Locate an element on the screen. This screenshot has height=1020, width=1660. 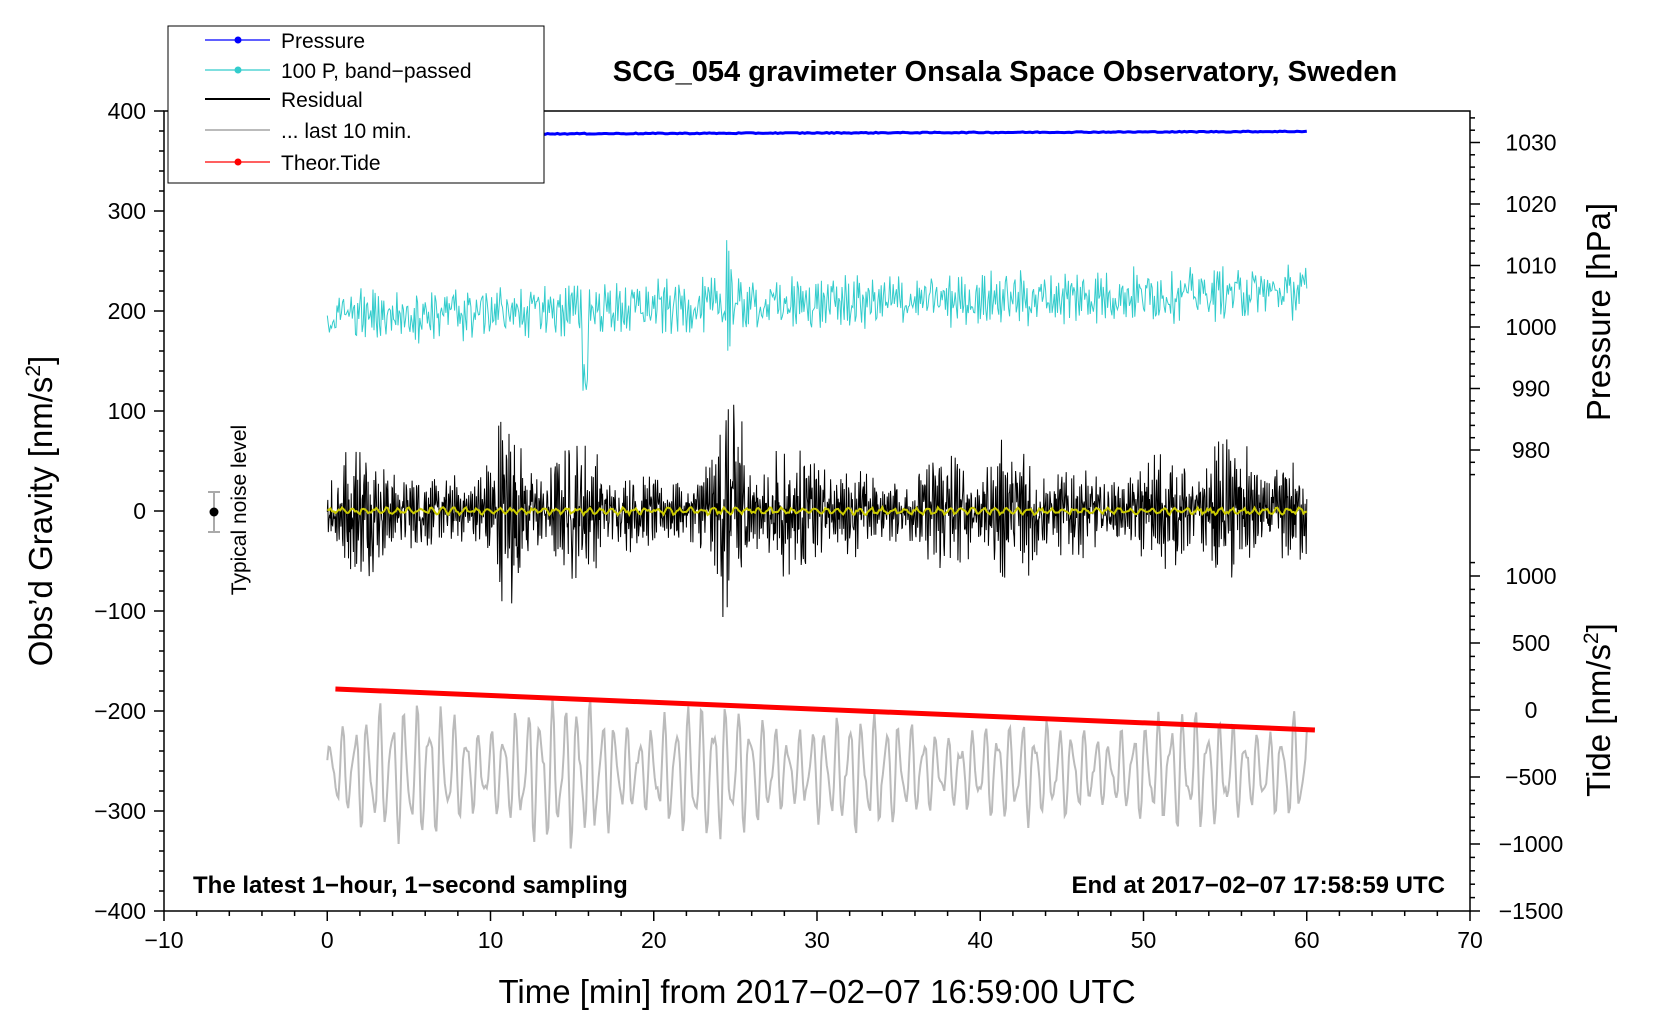
series-last-10-min is located at coordinates (817, 772).